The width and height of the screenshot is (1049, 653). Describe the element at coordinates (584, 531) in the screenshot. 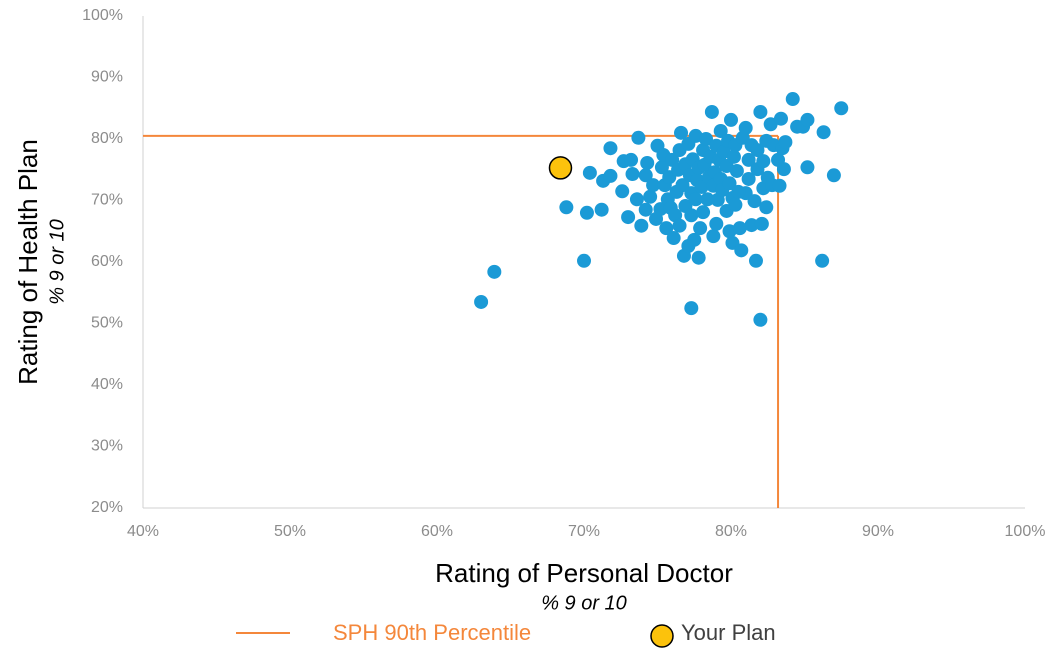

I see `x-tick-label: 70%` at that location.